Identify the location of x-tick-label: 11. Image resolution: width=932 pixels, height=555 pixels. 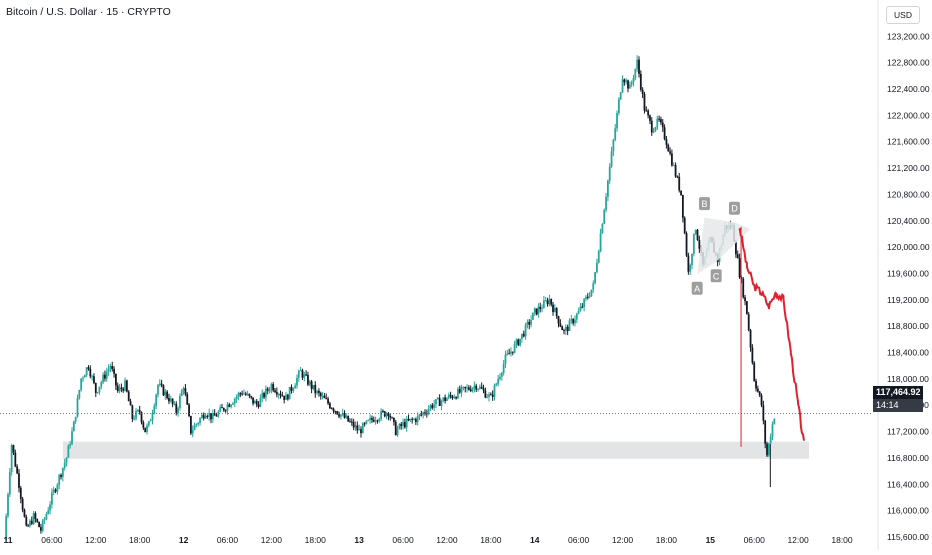
(8, 540).